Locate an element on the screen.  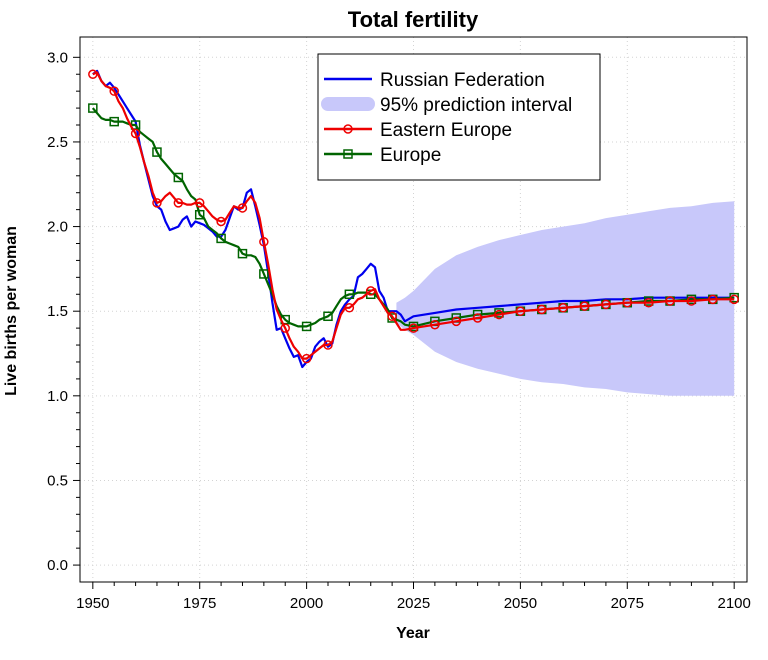
x-axis-label: Year is located at coordinates (413, 633).